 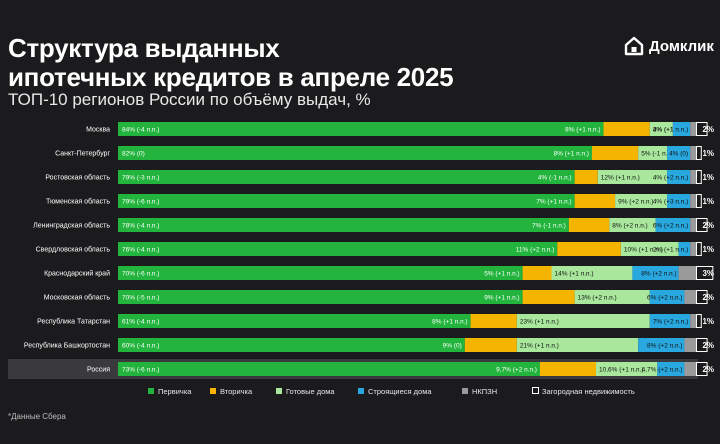 I want to click on data-label-primary: 70% (-6 п.п.), so click(x=140, y=274).